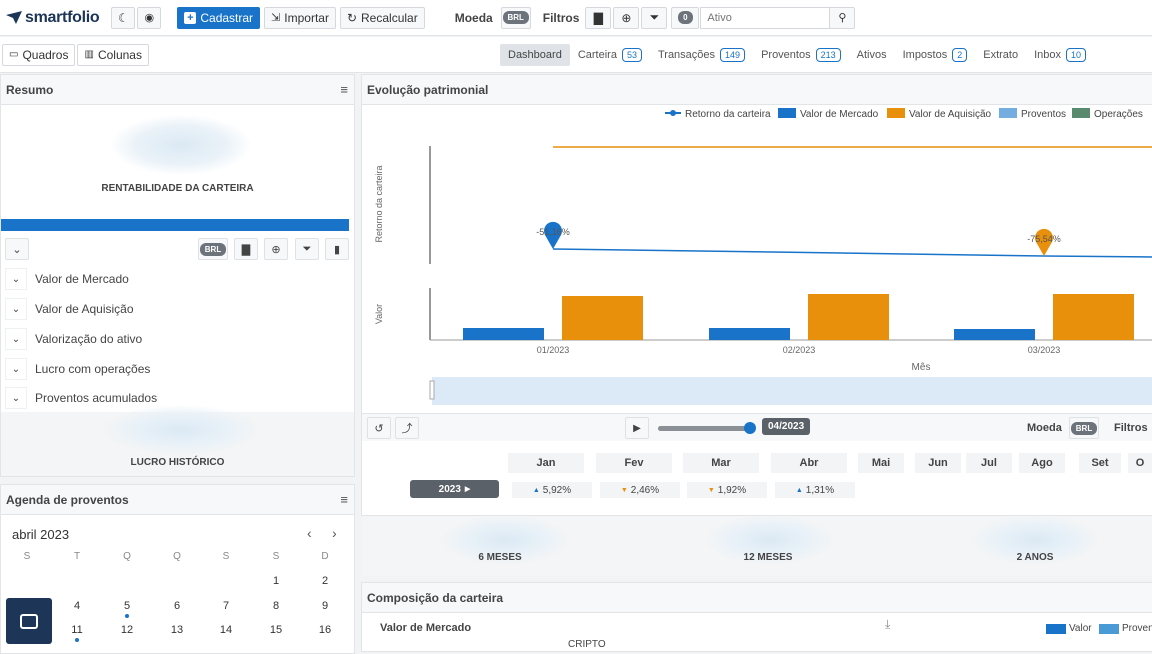 This screenshot has width=1152, height=654. What do you see at coordinates (750, 428) in the screenshot?
I see `timeline-slider-thumb` at bounding box center [750, 428].